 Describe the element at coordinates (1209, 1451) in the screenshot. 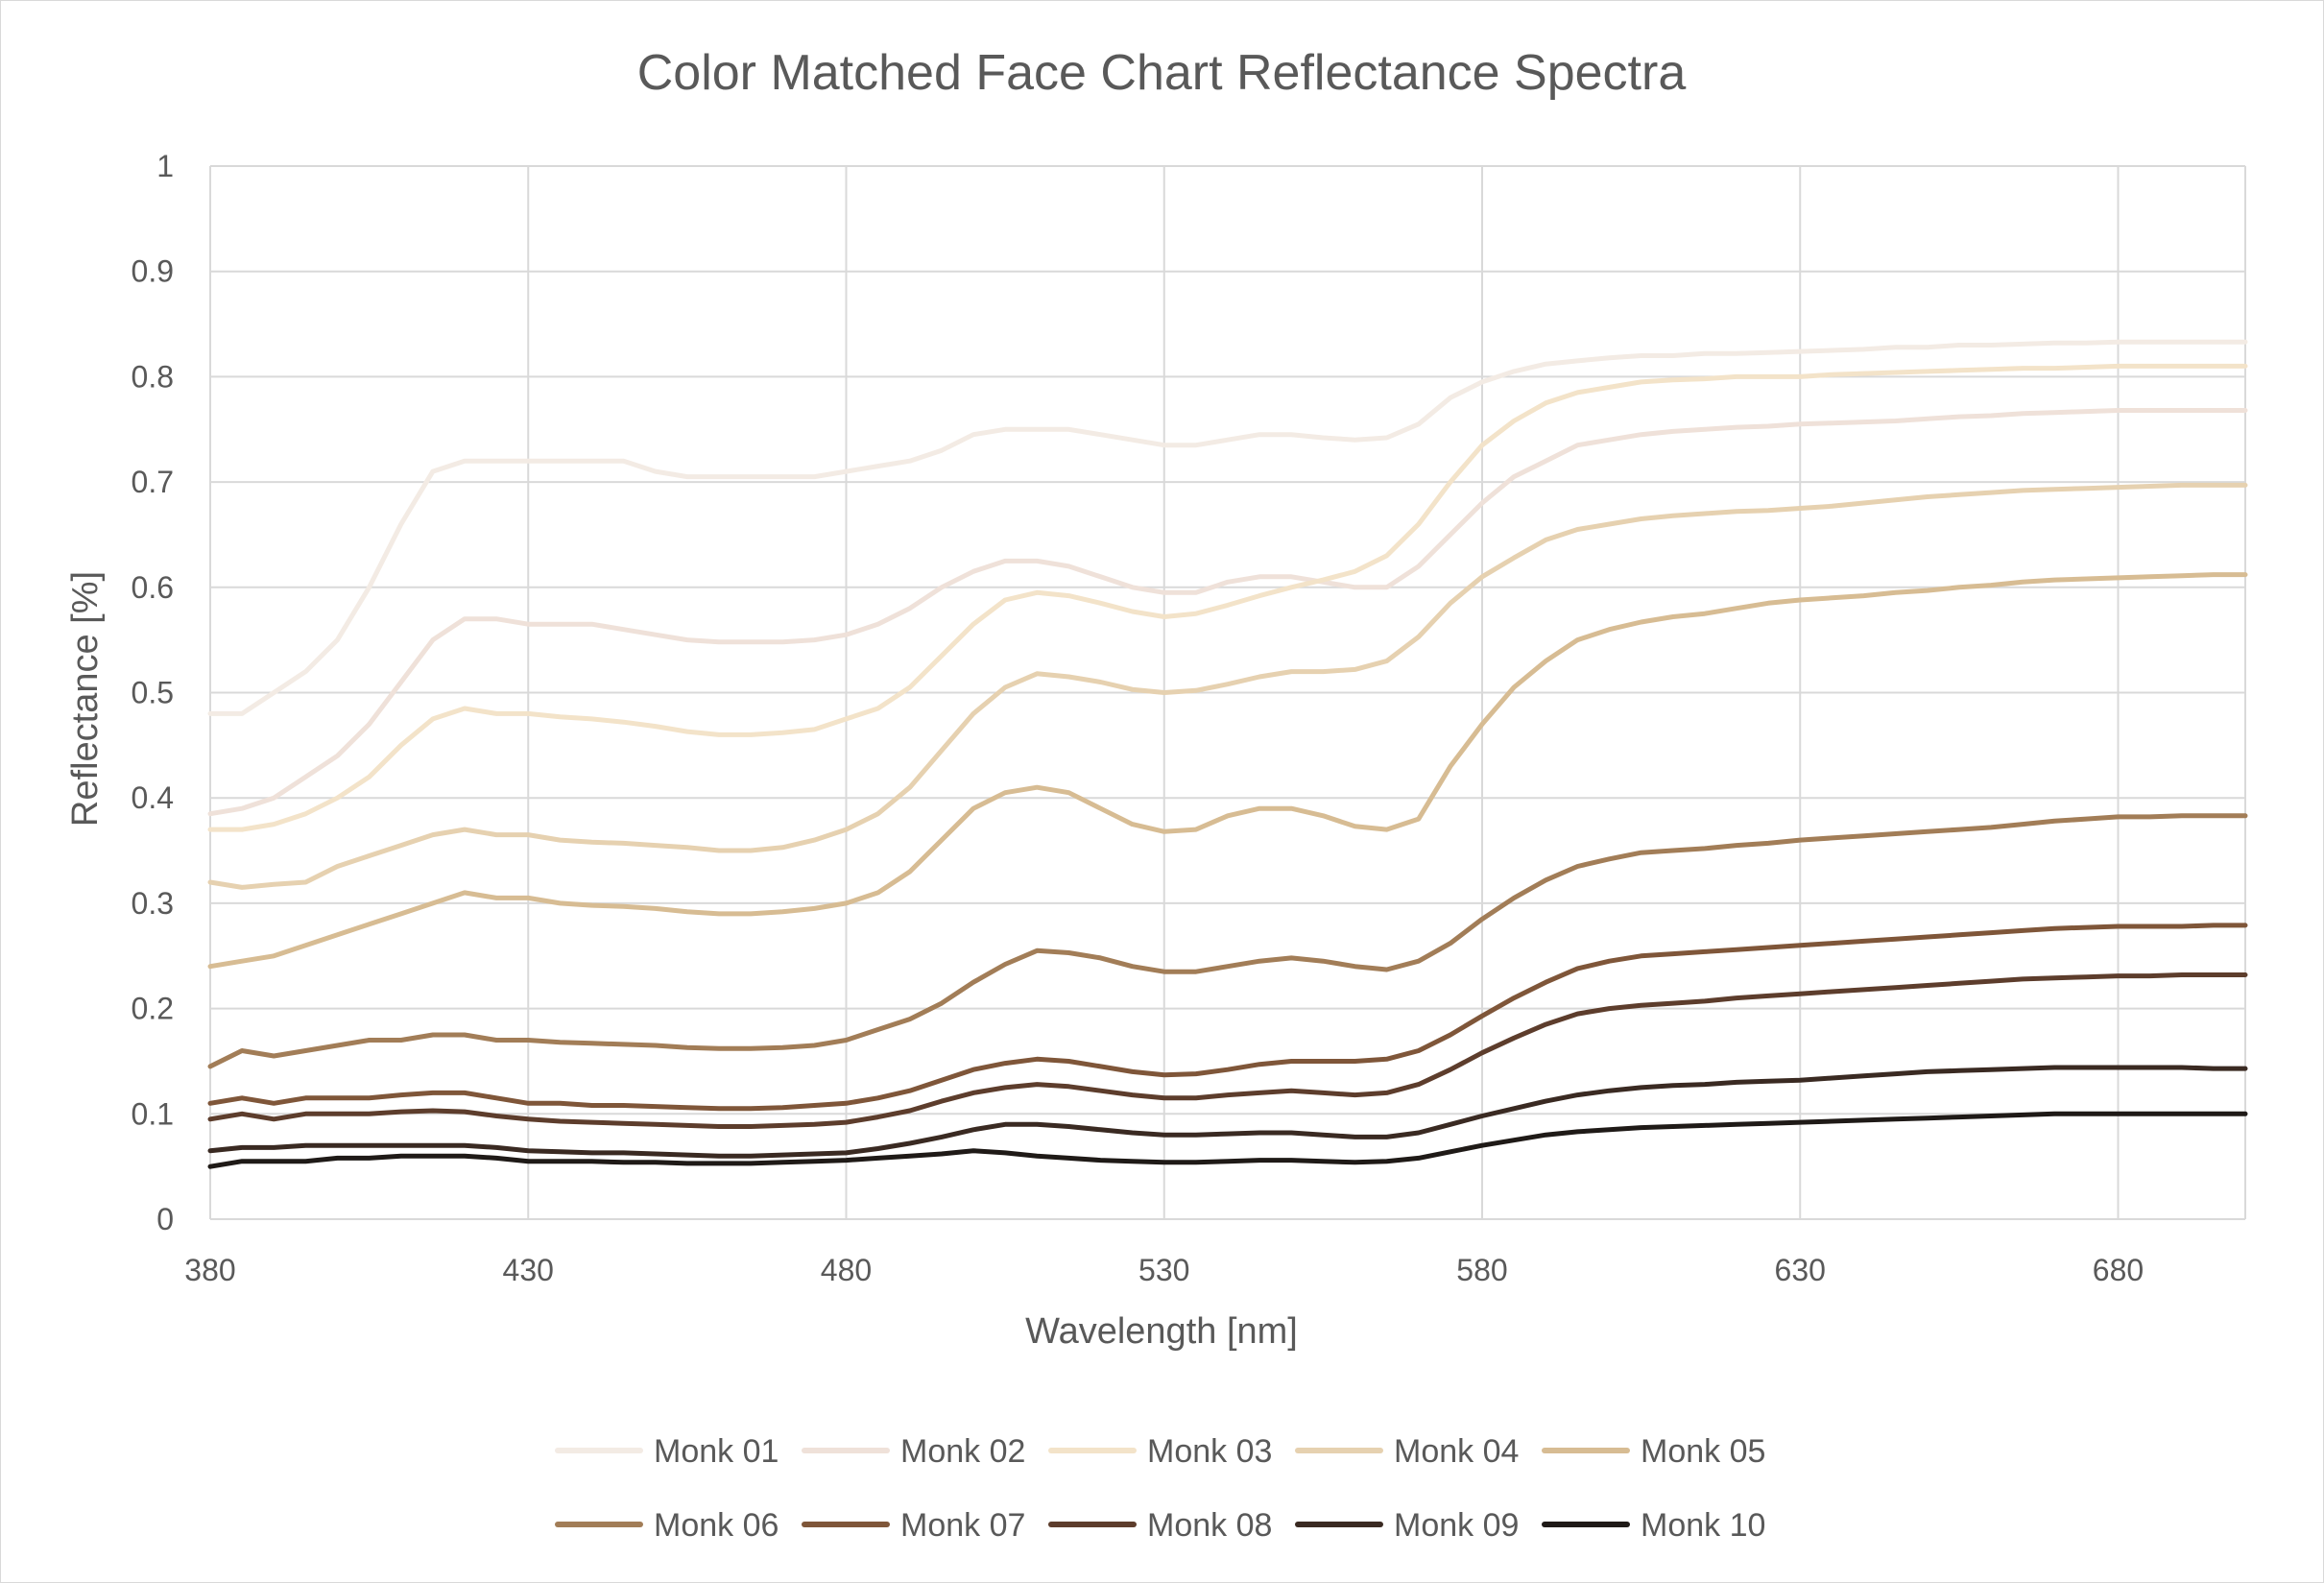

I see `legend-label: Monk 03` at that location.